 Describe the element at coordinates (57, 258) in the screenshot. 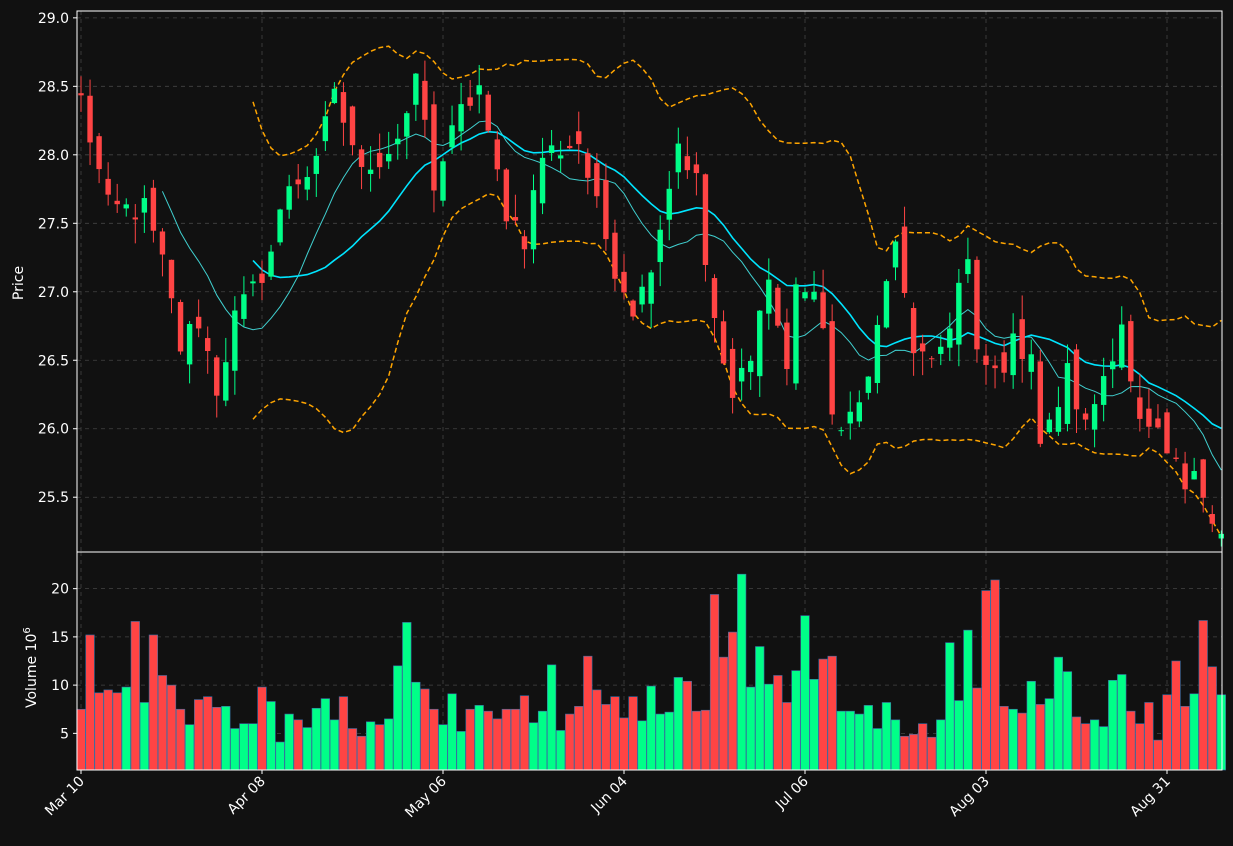

I see `price-y-ticks: 25.5 26.0 26.5 27.0 27.5 28.0 28.5 29.0` at that location.